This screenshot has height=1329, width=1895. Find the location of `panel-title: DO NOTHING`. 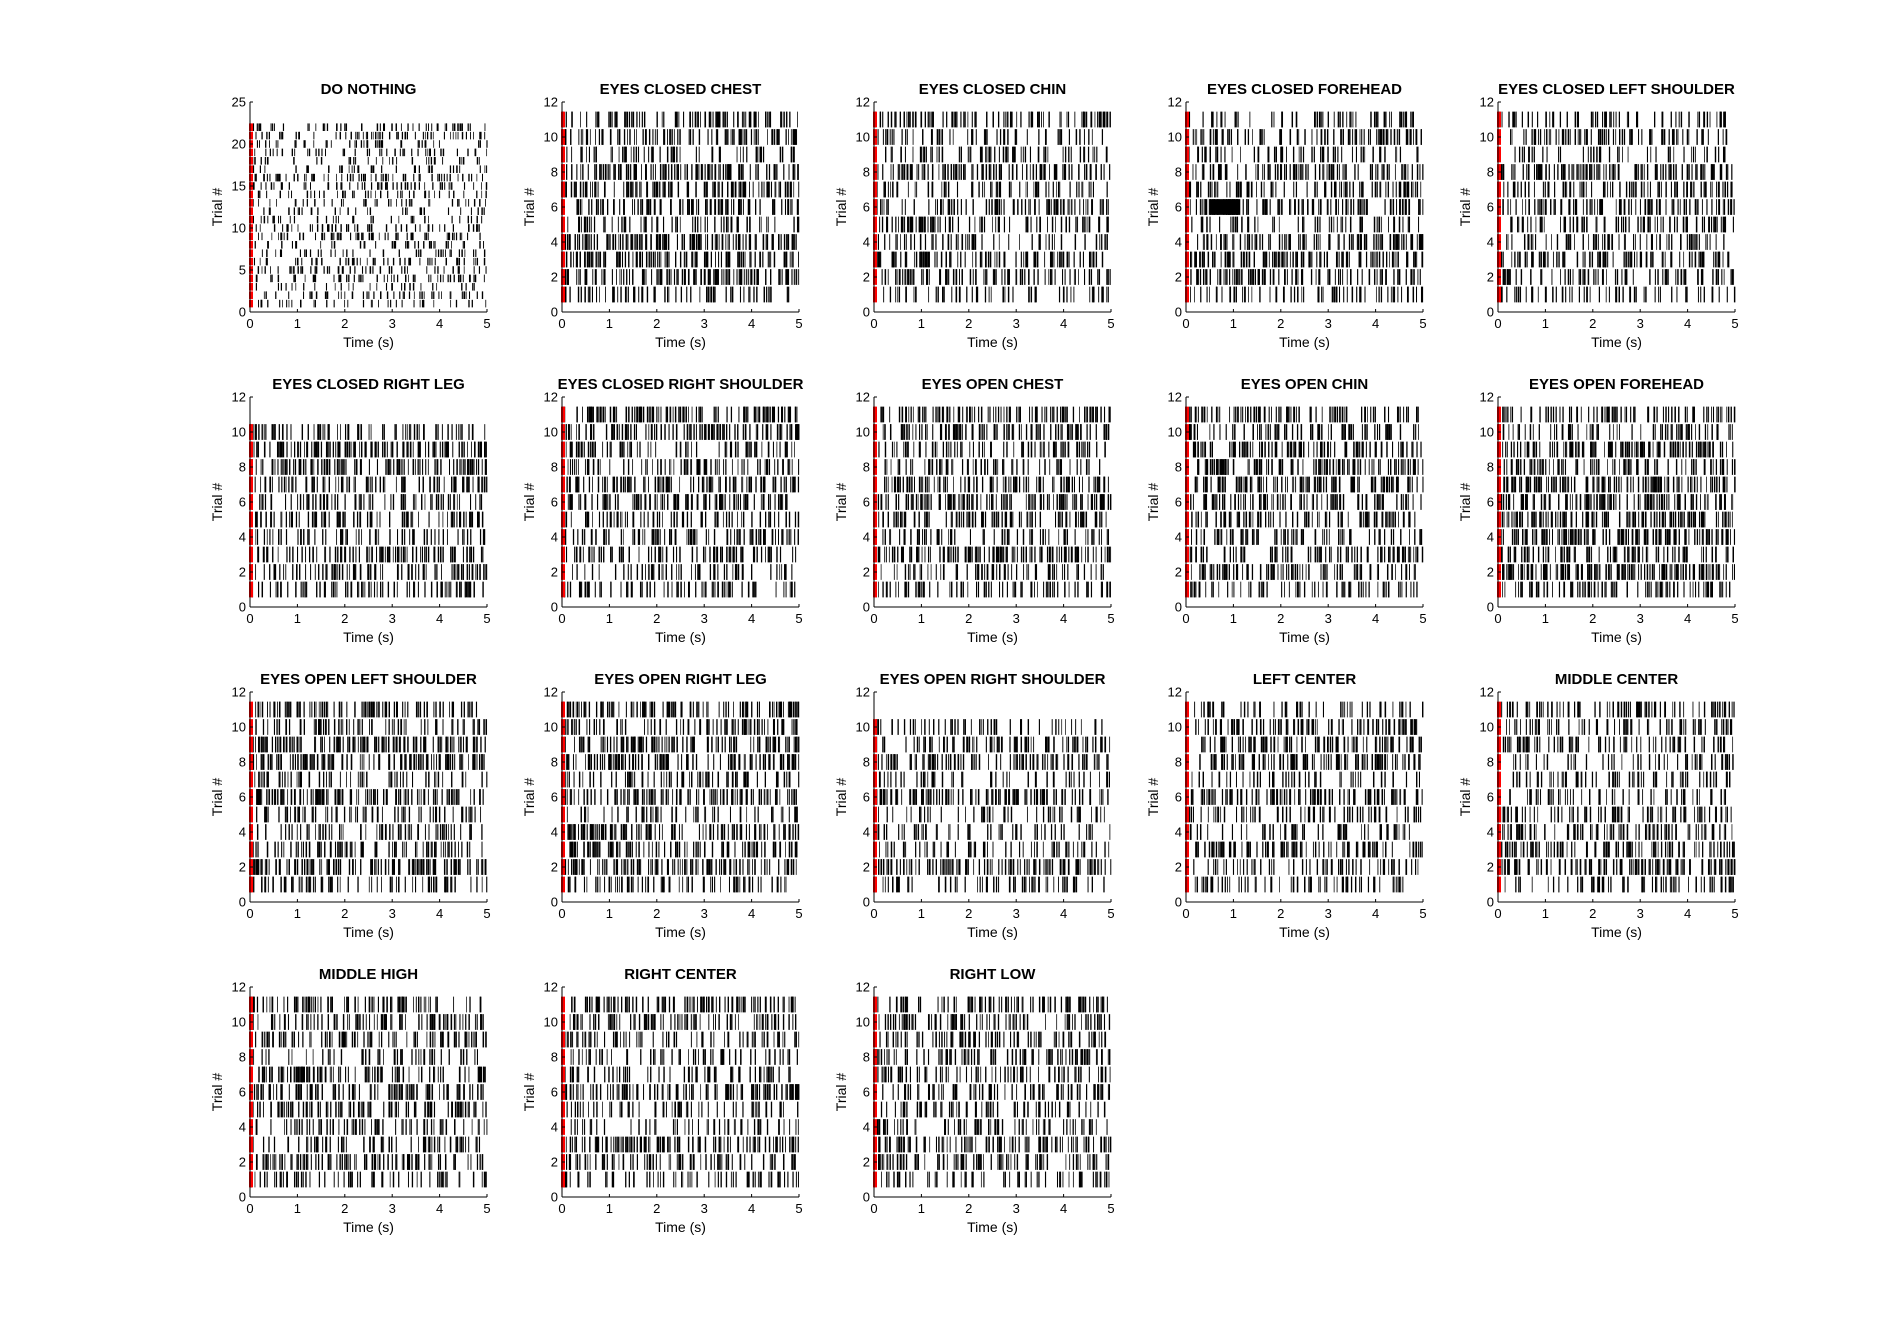

panel-title: DO NOTHING is located at coordinates (369, 89).